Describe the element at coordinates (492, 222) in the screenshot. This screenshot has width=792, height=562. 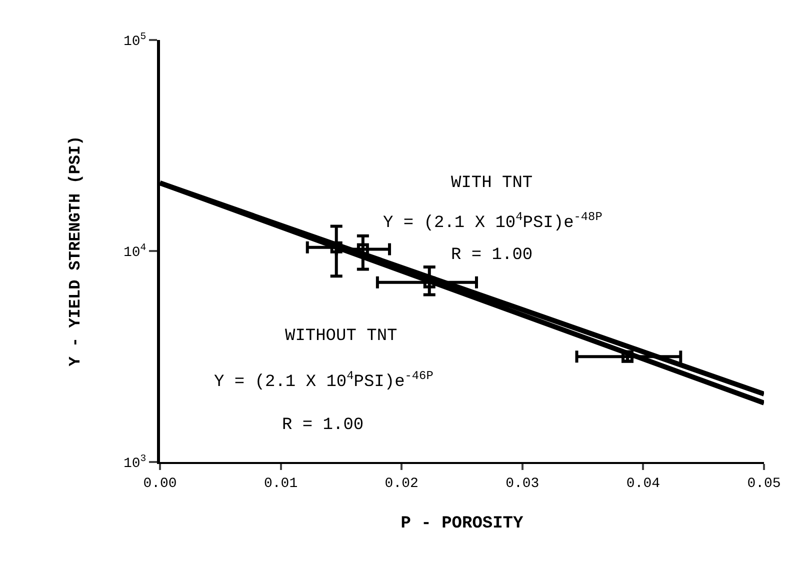
I see `annotation: Y = (2.1 X 10$^{4}$PSI)e$^{-48P}$` at that location.